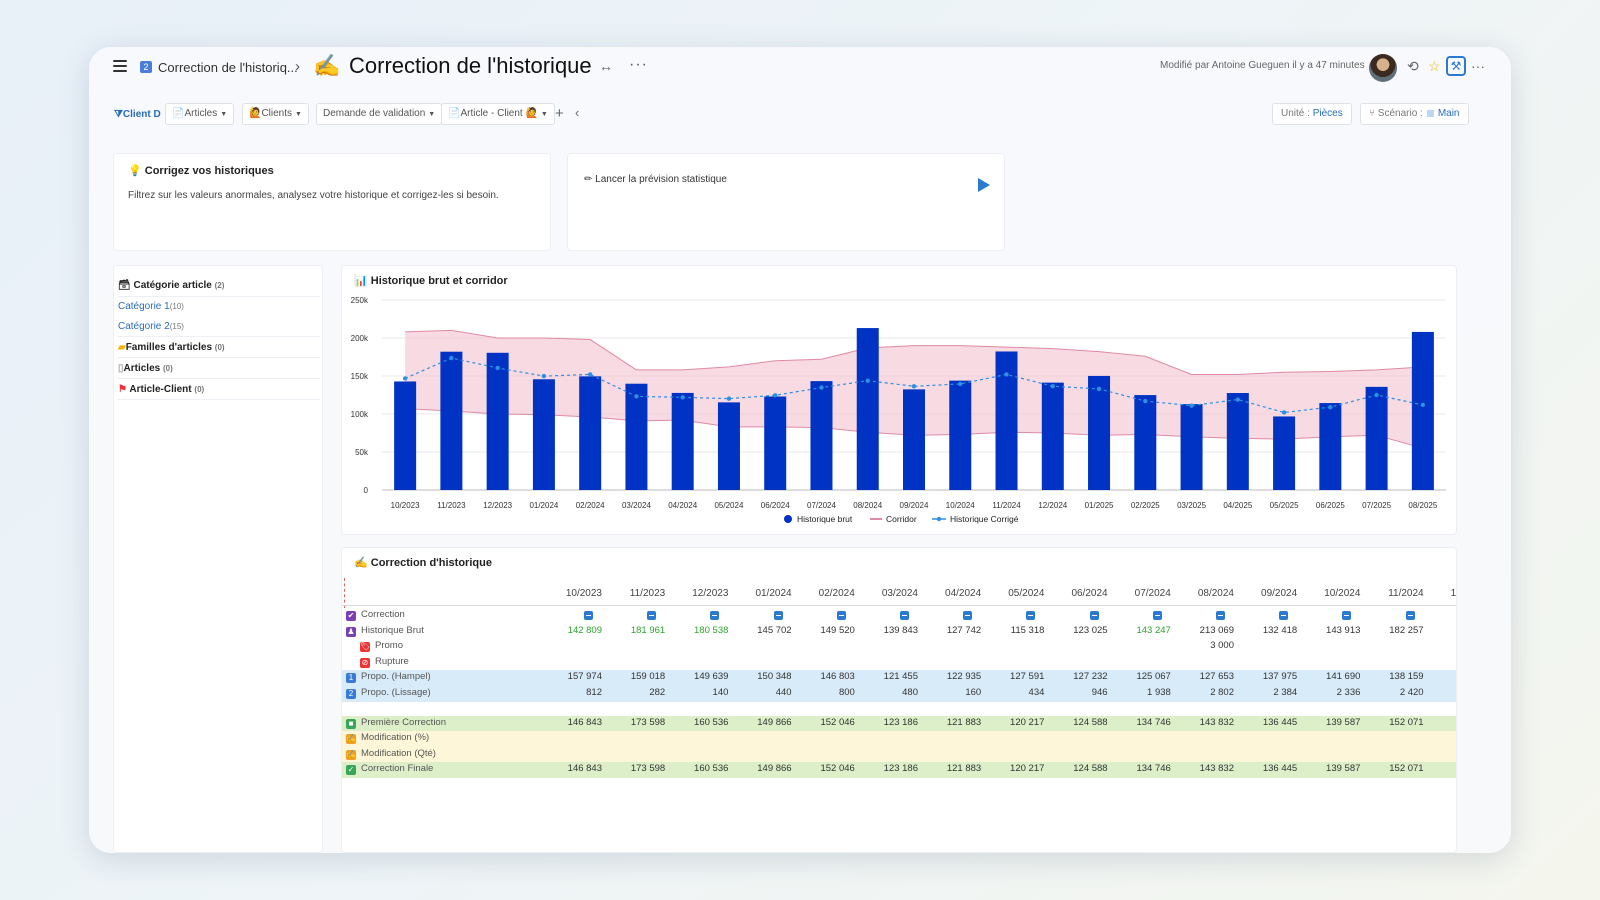  I want to click on expand-arrows-icon: ↔, so click(606, 66).